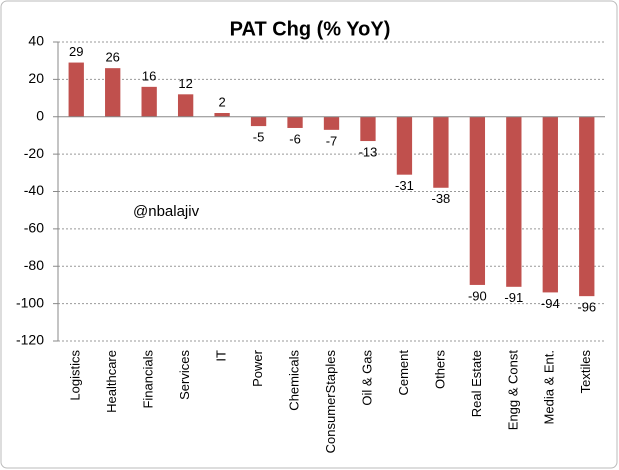  What do you see at coordinates (34, 228) in the screenshot?
I see `y-tick-label: -60` at bounding box center [34, 228].